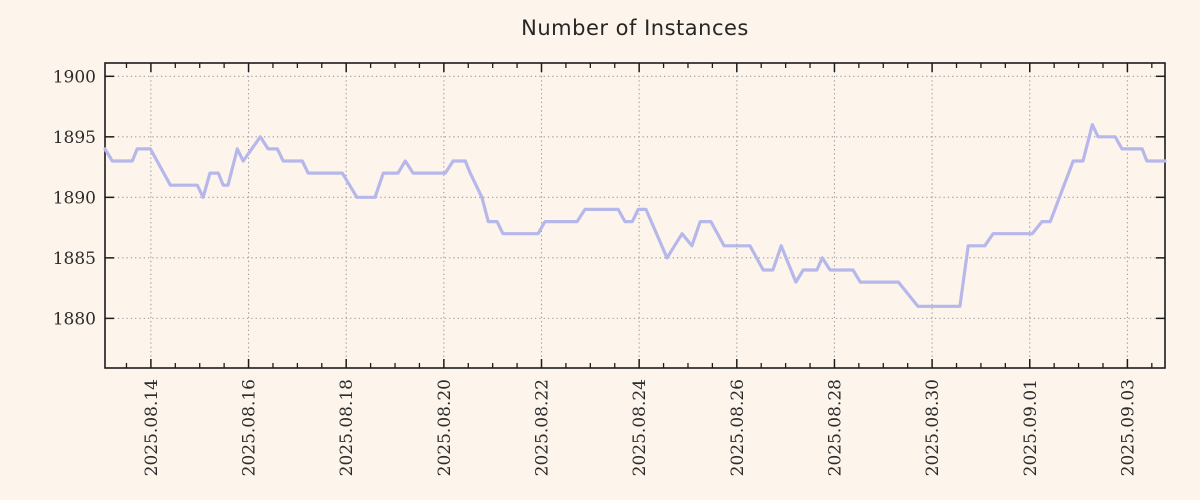 The image size is (1200, 500). Describe the element at coordinates (74, 77) in the screenshot. I see `y-tick-label: 1900` at that location.